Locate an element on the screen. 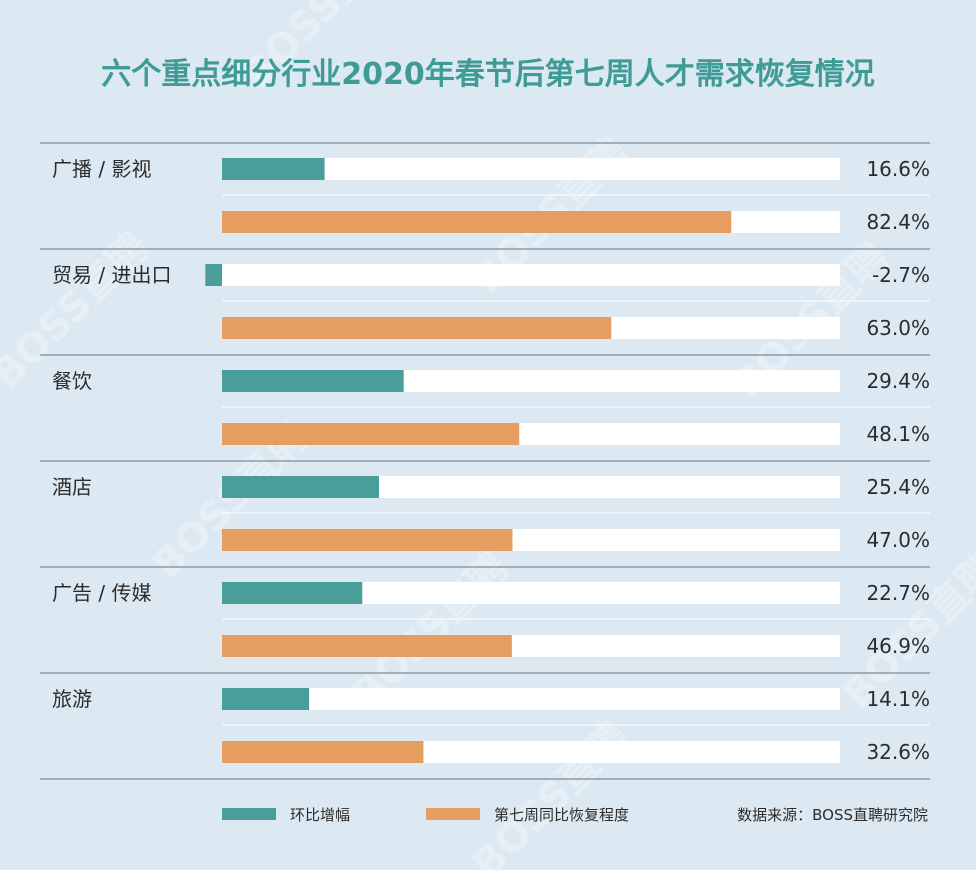 The image size is (976, 870). value-label: 32.6% is located at coordinates (898, 752).